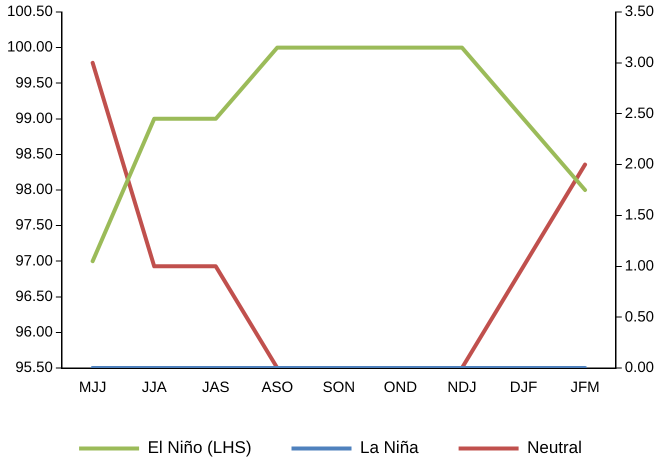 Image resolution: width=663 pixels, height=473 pixels. I want to click on y-tick-label: 99.00, so click(34, 118).